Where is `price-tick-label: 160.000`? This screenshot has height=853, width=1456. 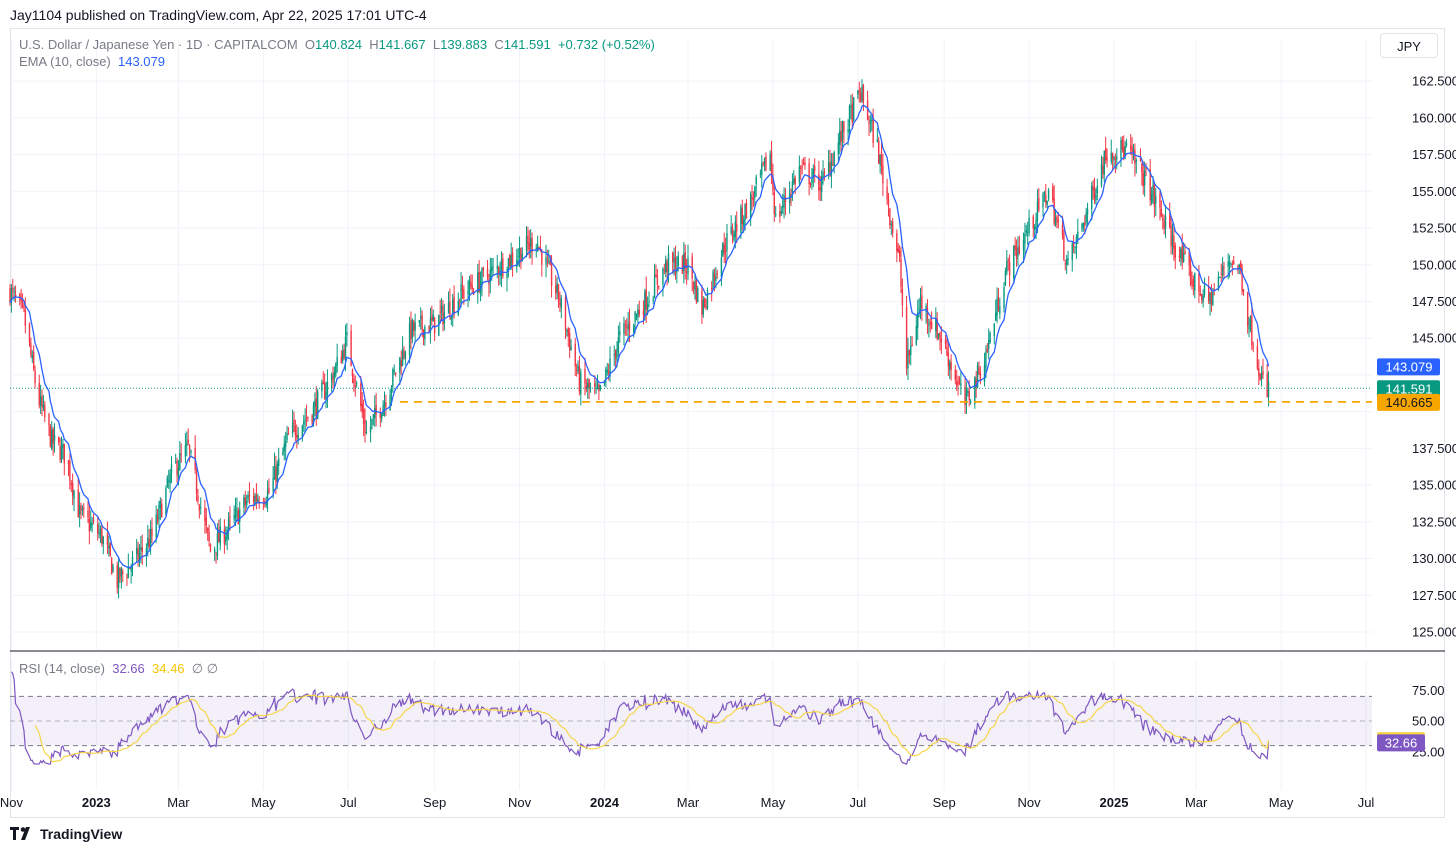 price-tick-label: 160.000 is located at coordinates (1434, 117).